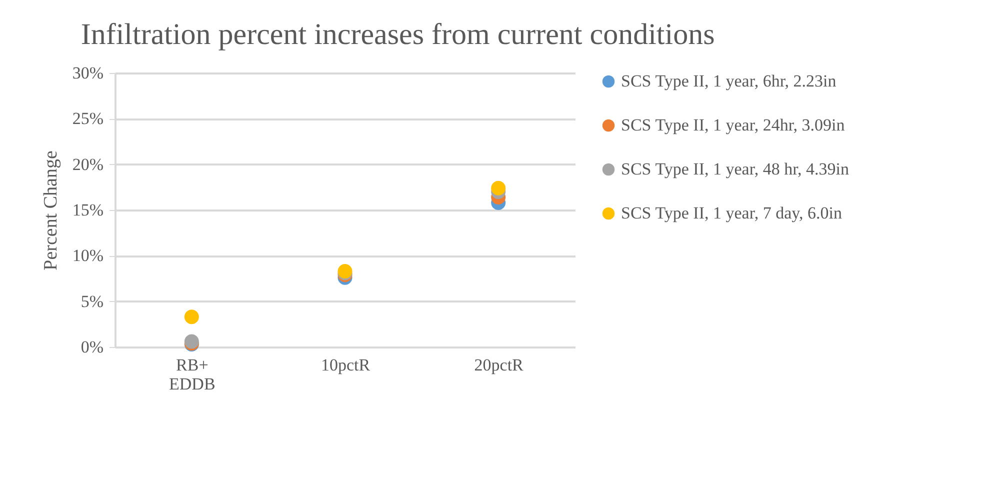 The height and width of the screenshot is (482, 1000). I want to click on legend-label: SCS Type II, 1 year, 7 day, 6.0in, so click(731, 213).